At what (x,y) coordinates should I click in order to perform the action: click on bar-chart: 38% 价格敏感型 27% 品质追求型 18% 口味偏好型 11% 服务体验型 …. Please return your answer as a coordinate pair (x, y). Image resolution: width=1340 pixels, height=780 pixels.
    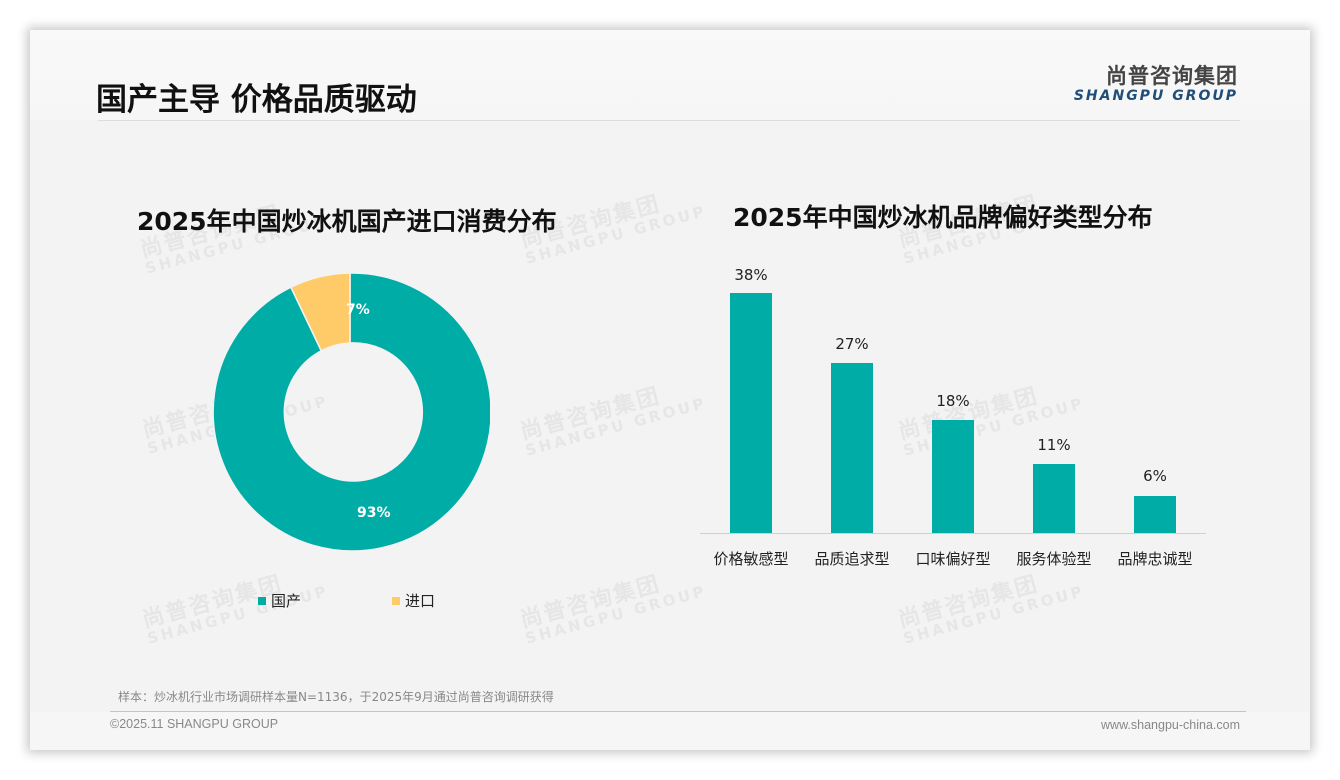
    Looking at the image, I should click on (953, 418).